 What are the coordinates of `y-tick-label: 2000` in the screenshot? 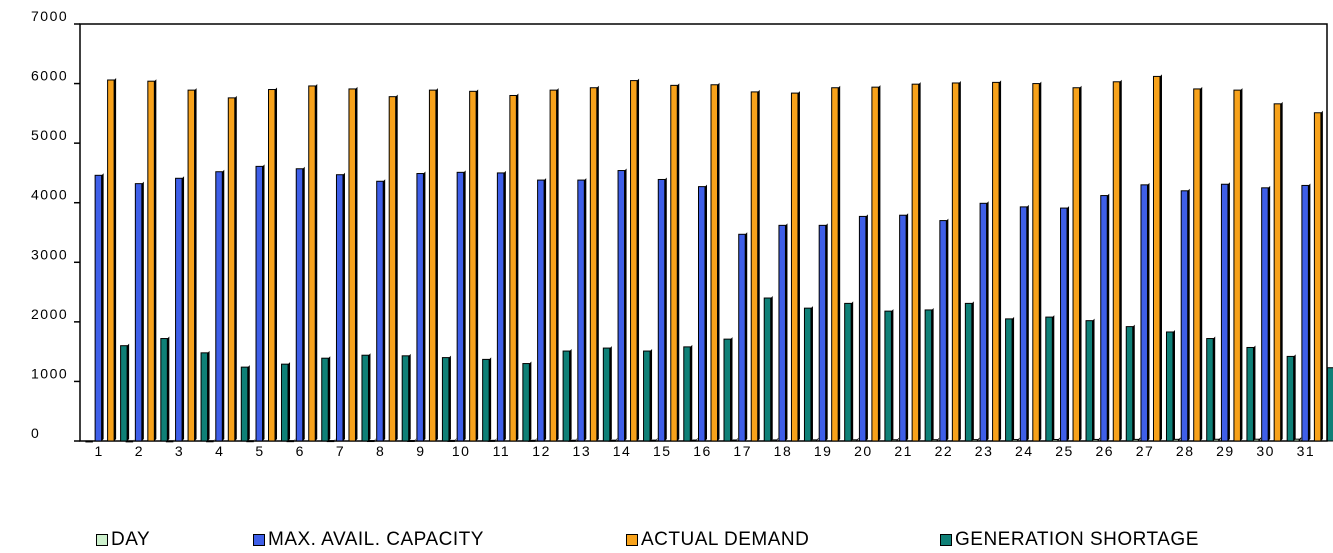 It's located at (49, 314).